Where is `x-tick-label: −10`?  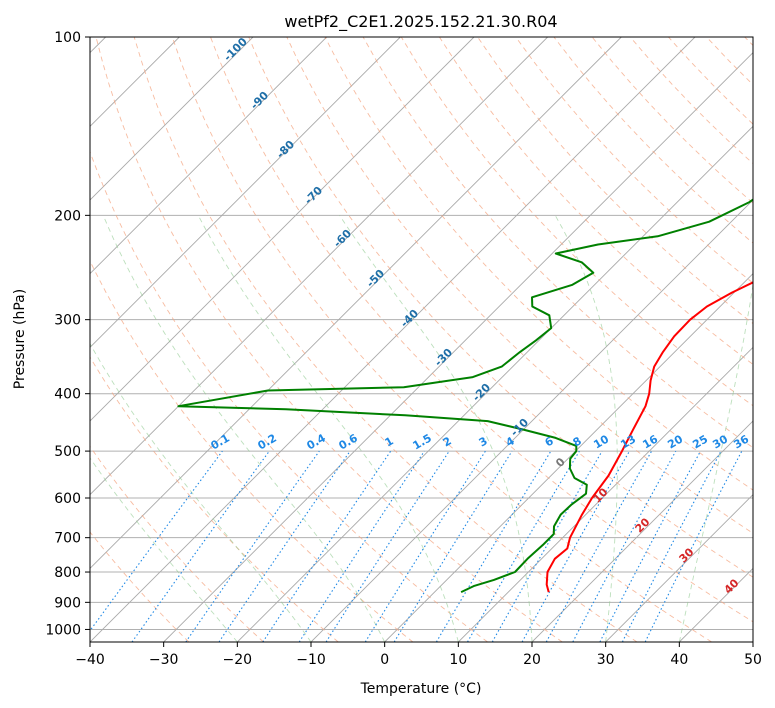 x-tick-label: −10 is located at coordinates (311, 660).